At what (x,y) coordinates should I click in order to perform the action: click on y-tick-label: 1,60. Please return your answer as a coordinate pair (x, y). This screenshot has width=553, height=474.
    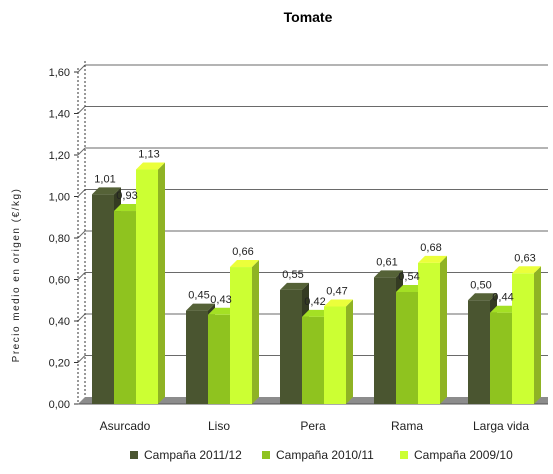
    Looking at the image, I should click on (59, 73).